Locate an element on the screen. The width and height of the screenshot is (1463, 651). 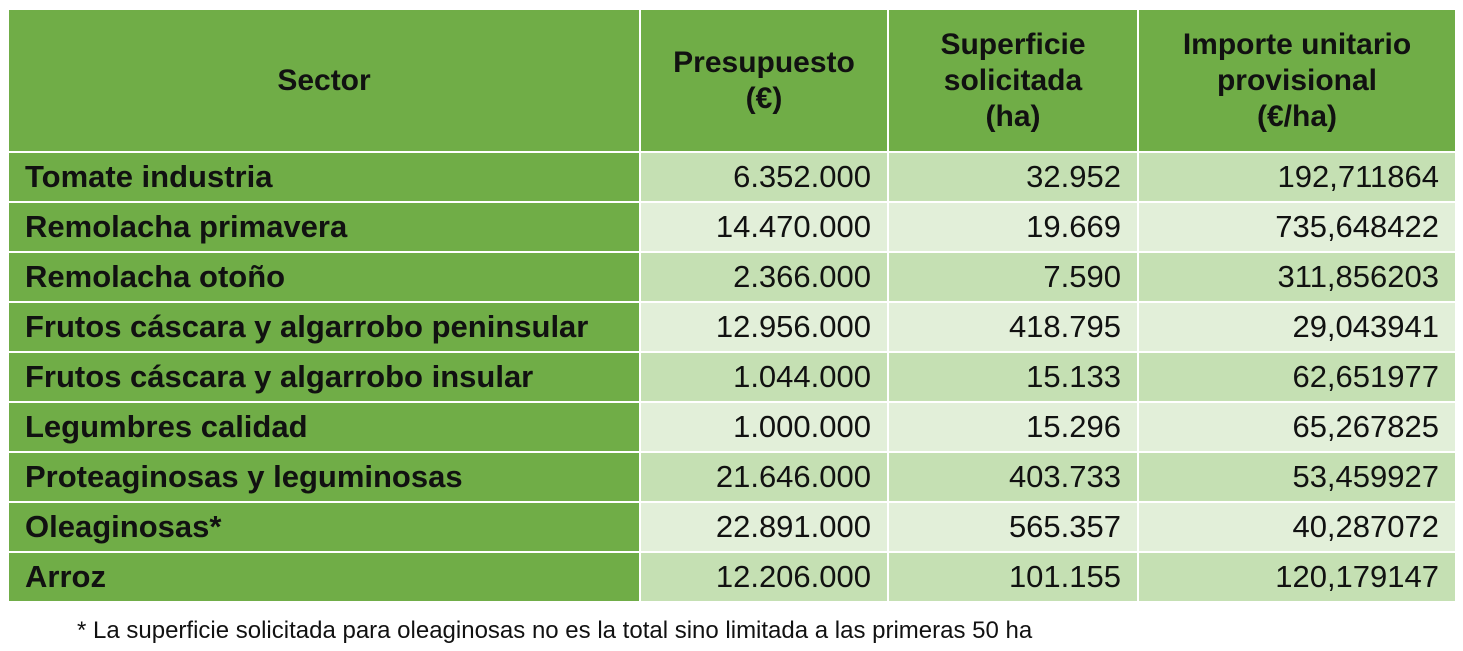
cell-presupuesto: 14.470.000 is located at coordinates (764, 227).